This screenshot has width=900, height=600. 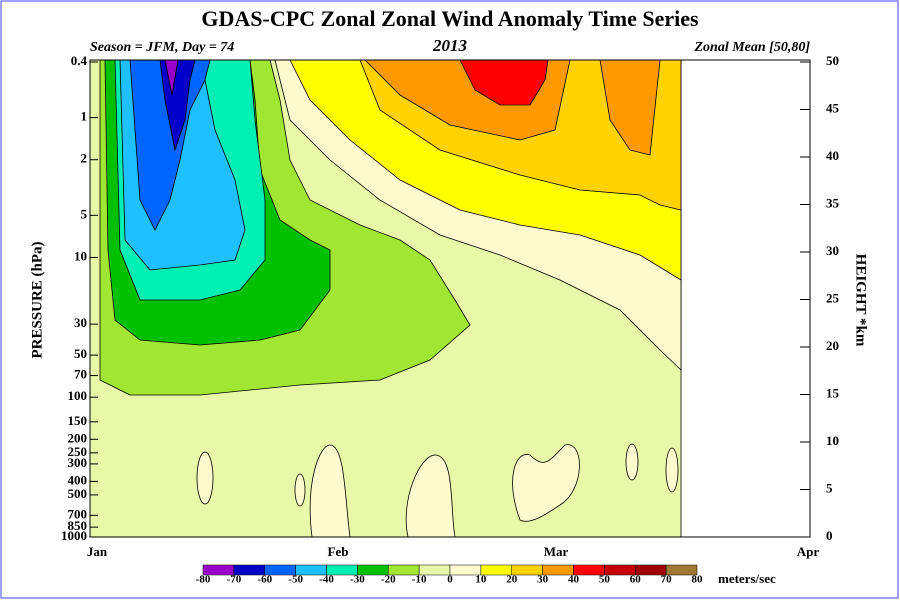 I want to click on colorbar-box, so click(x=681, y=570).